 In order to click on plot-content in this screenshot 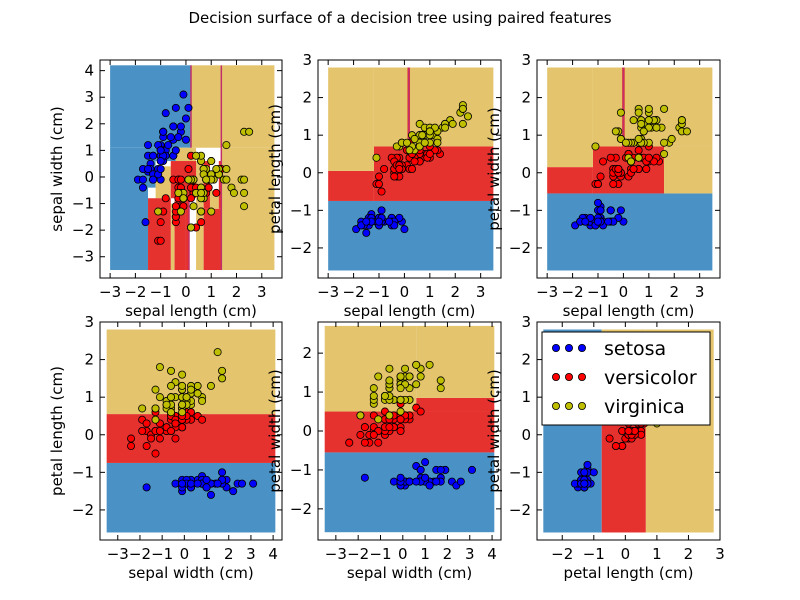, I will do `click(191, 431)`.